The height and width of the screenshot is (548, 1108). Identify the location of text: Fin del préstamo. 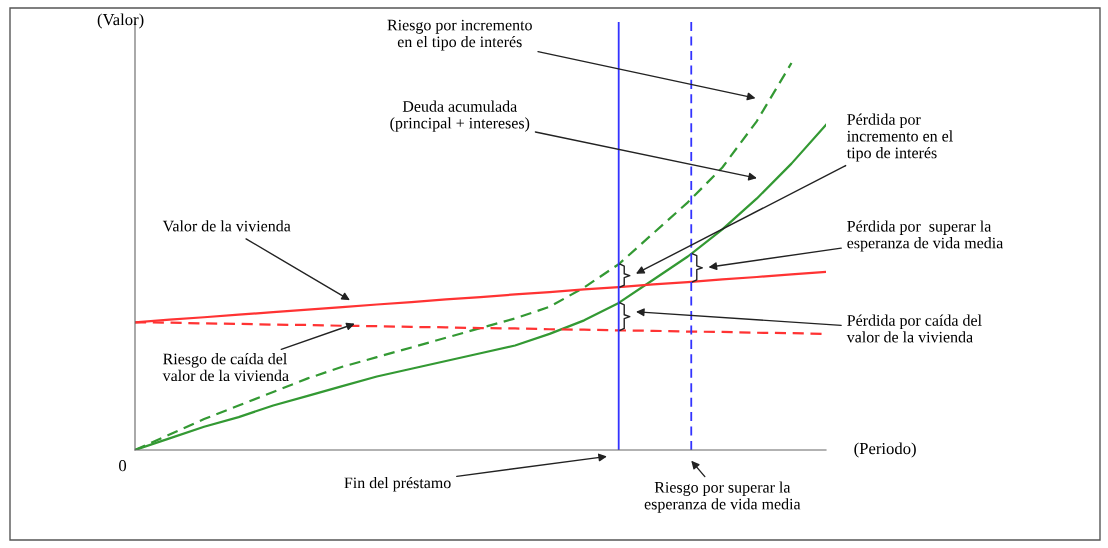
(397, 484).